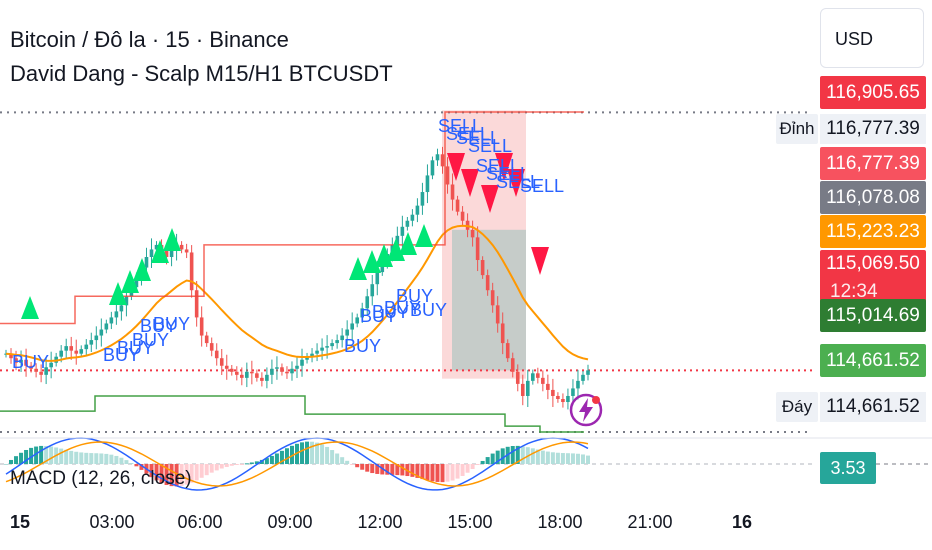  Describe the element at coordinates (872, 38) in the screenshot. I see `currency-selector: USD` at that location.